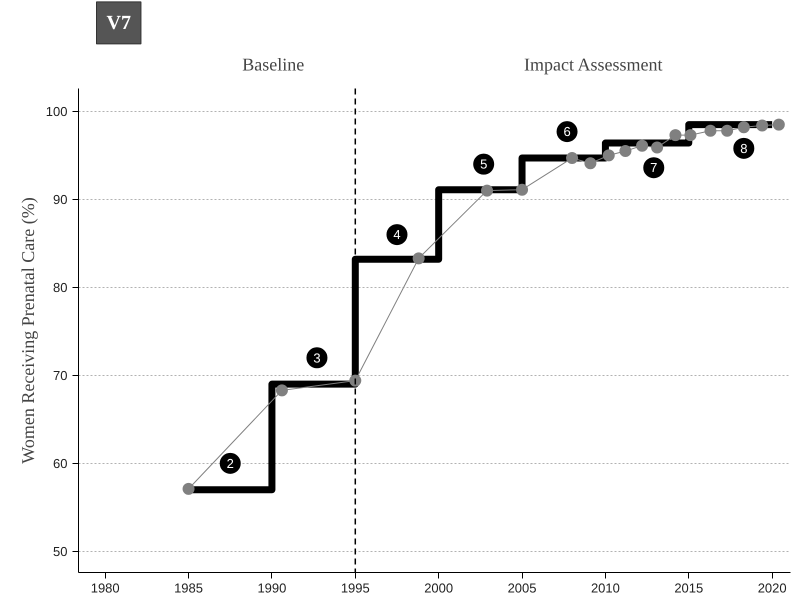  I want to click on annotation: 6, so click(567, 132).